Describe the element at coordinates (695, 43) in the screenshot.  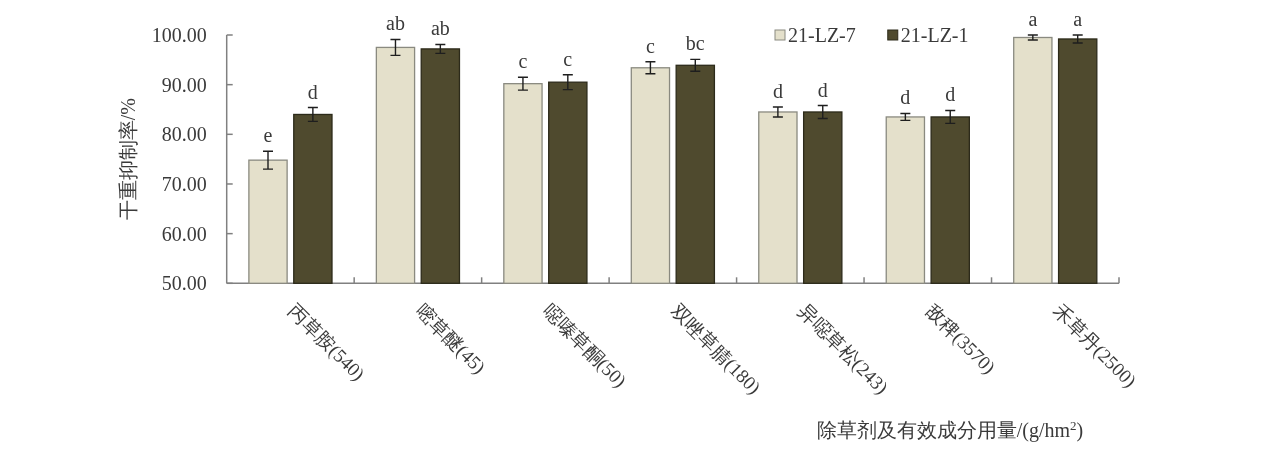
I see `data-label: bc` at that location.